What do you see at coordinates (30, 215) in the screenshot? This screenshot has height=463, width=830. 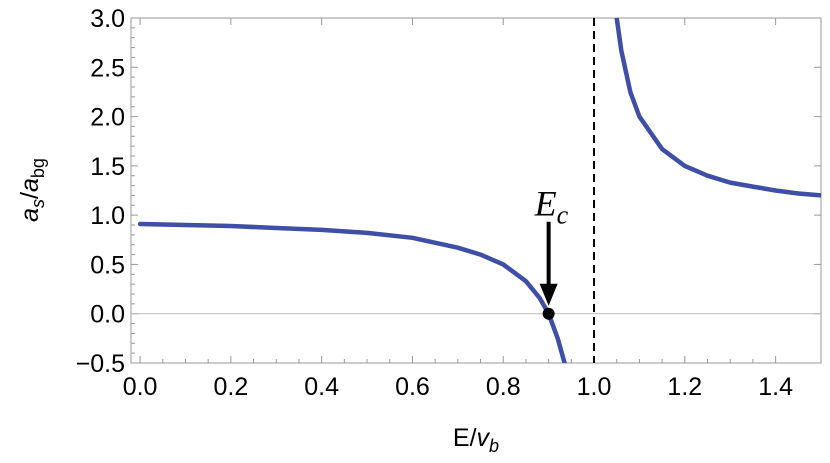 I see `y-axis-label-num-var: a` at bounding box center [30, 215].